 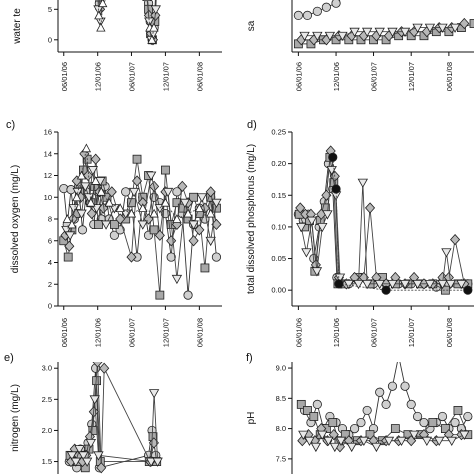 I want to click on panel-f: 7.5 8.0 8.5 9.0 pH f), so click(x=359, y=413).